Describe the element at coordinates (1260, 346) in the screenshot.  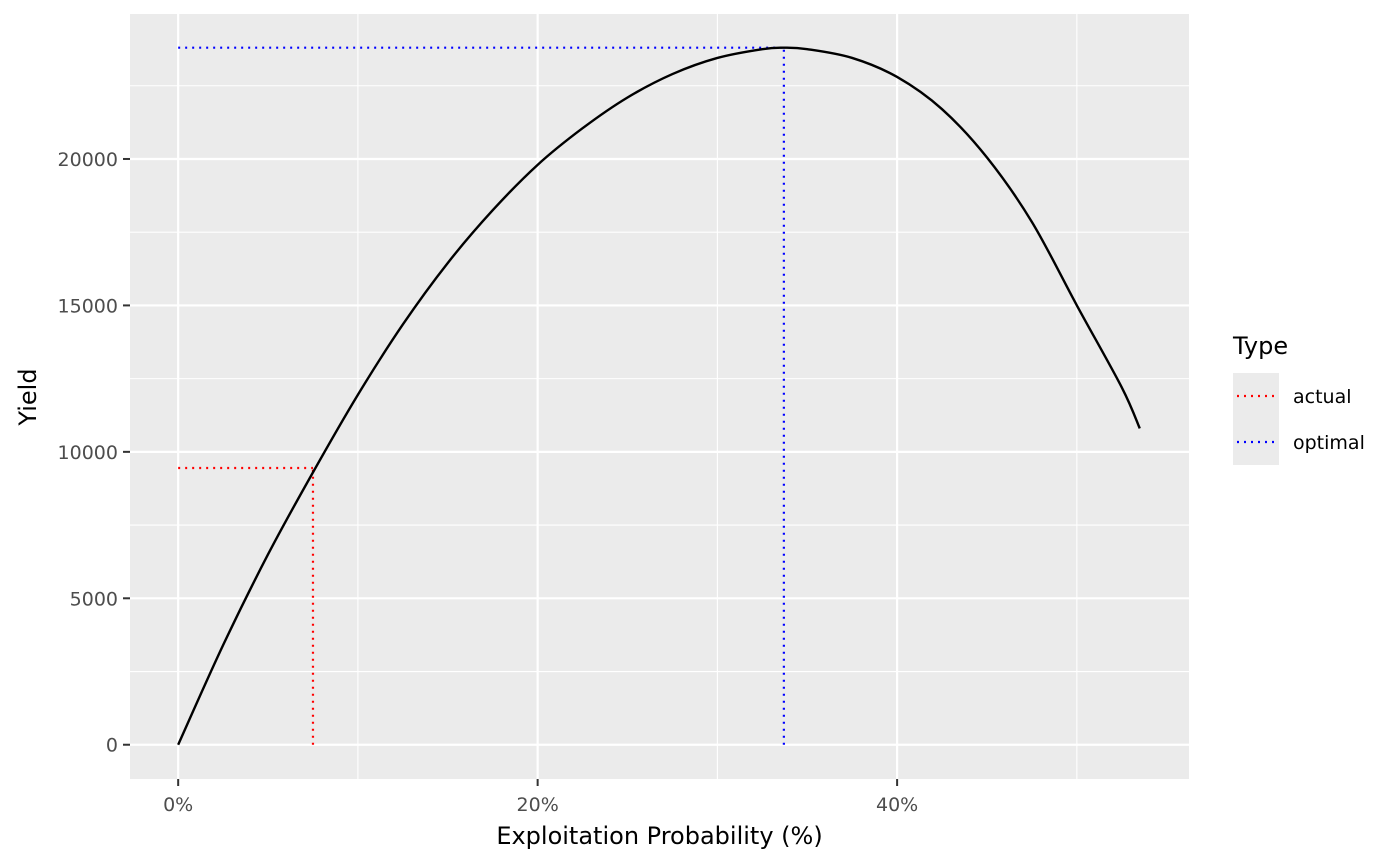
I see `legend-title: Type` at that location.